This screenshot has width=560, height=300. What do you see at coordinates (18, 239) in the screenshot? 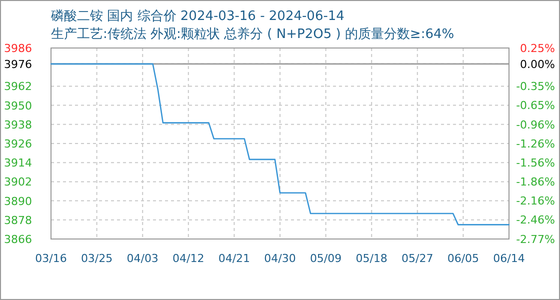
I see `y-tick-label: 3866` at bounding box center [18, 239].